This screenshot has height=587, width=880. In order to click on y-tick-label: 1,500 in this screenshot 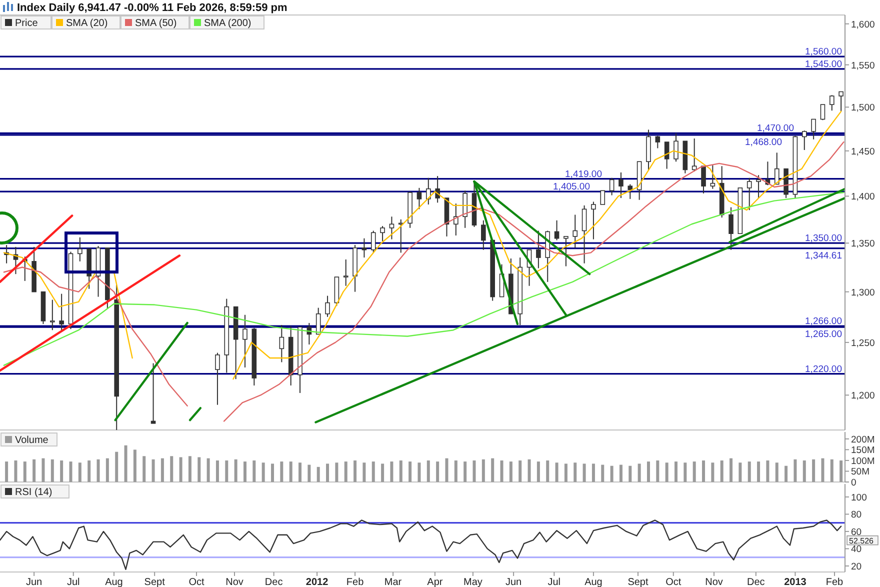, I will do `click(863, 108)`.